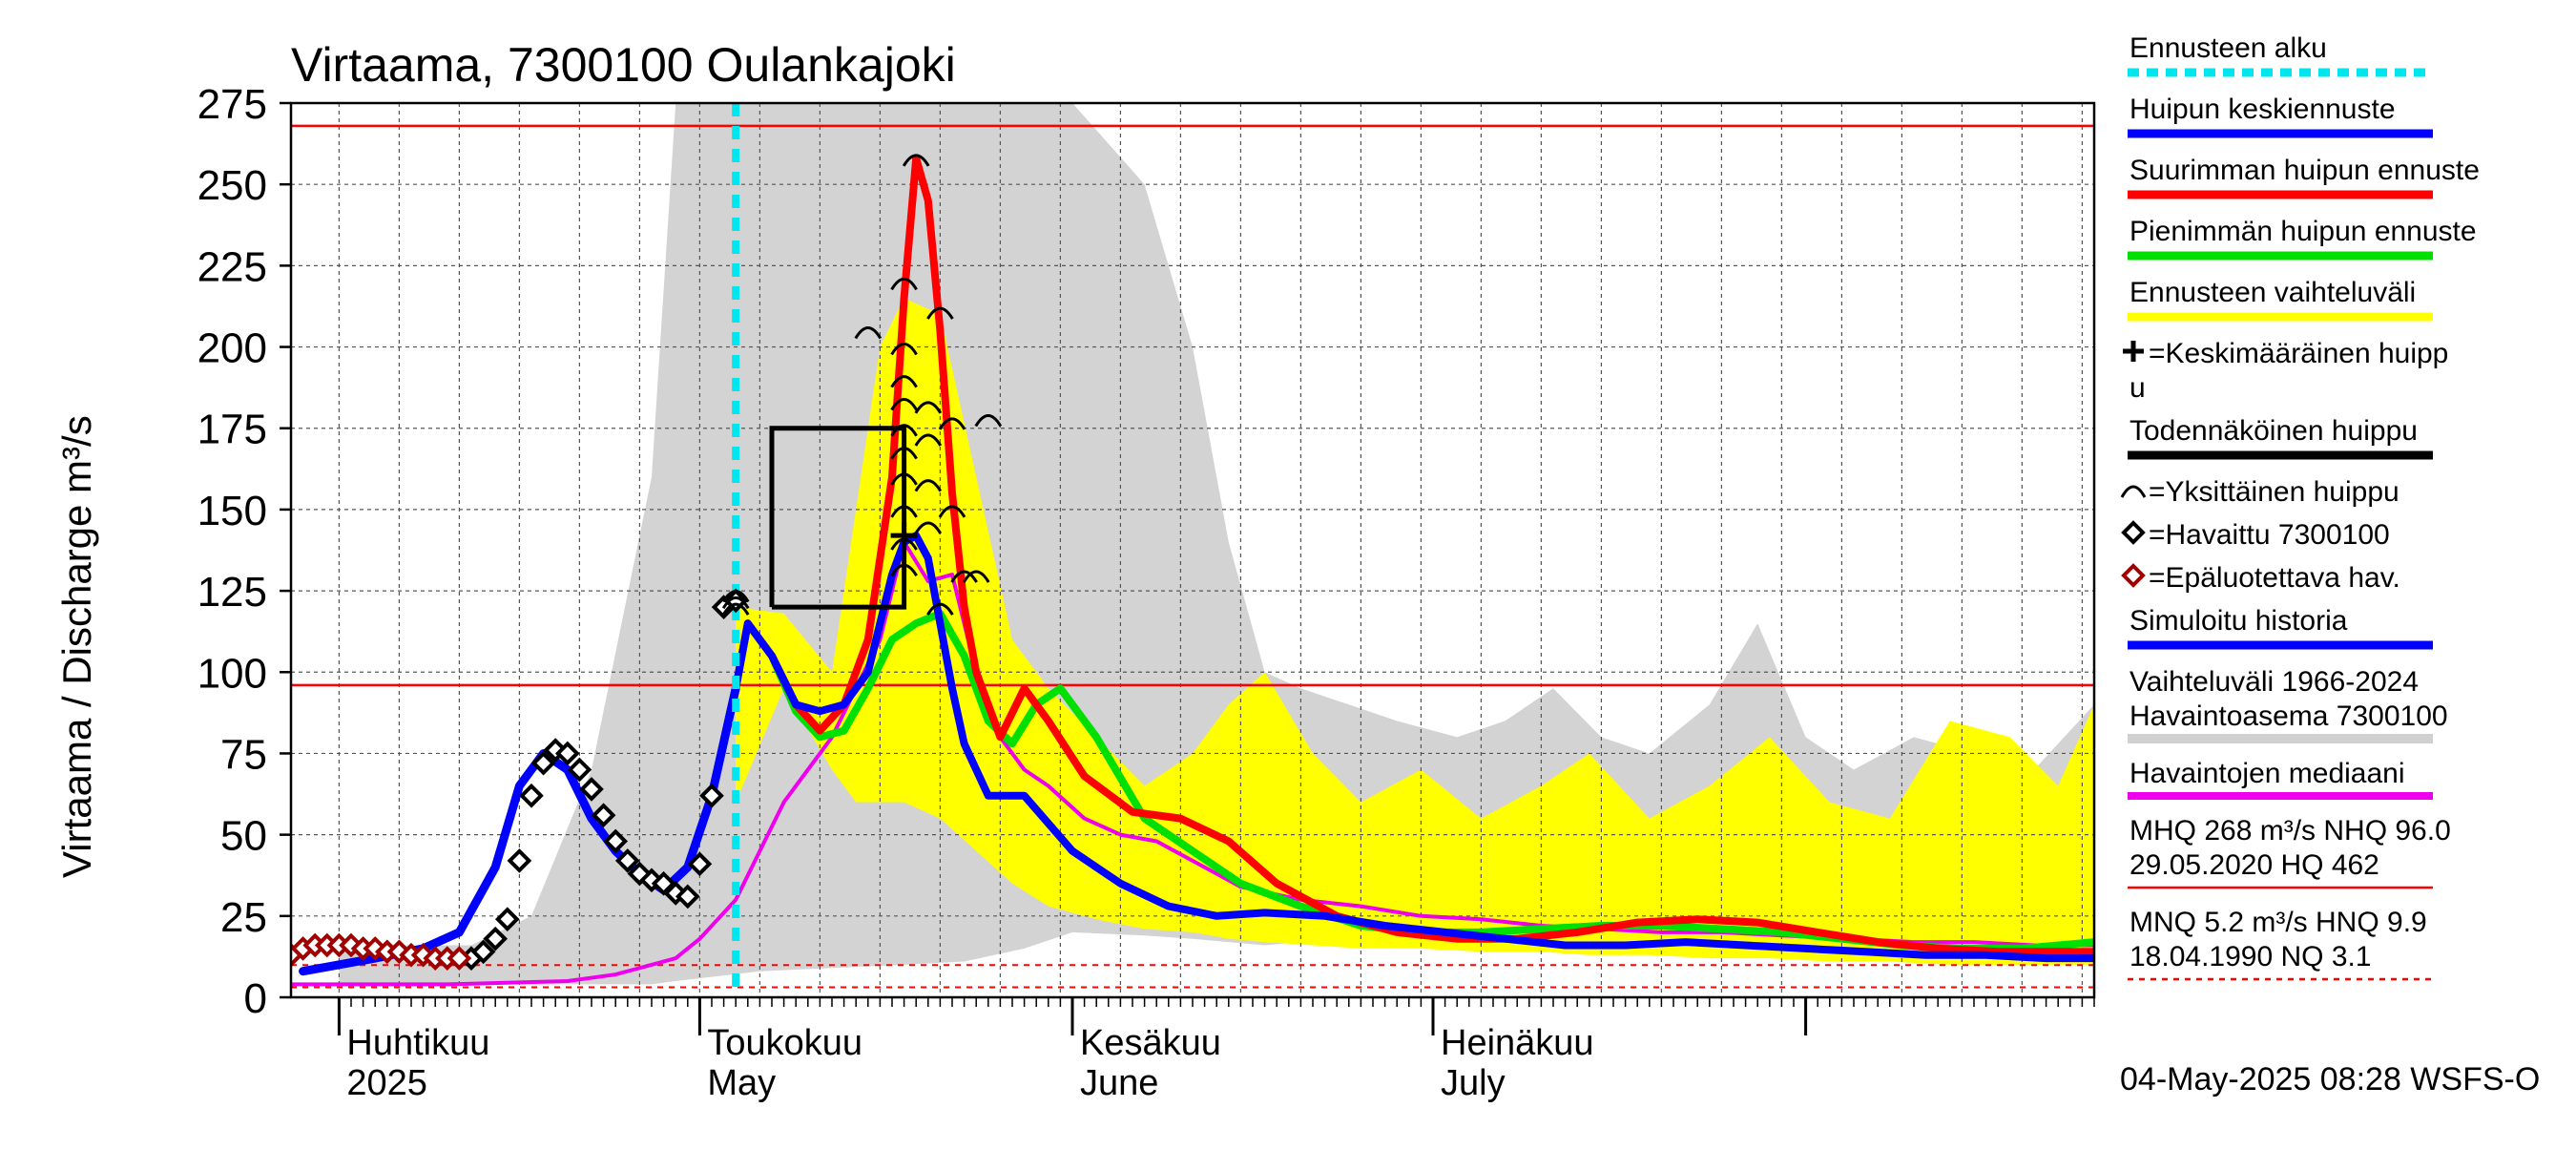  I want to click on y-tick-label: 125, so click(232, 592).